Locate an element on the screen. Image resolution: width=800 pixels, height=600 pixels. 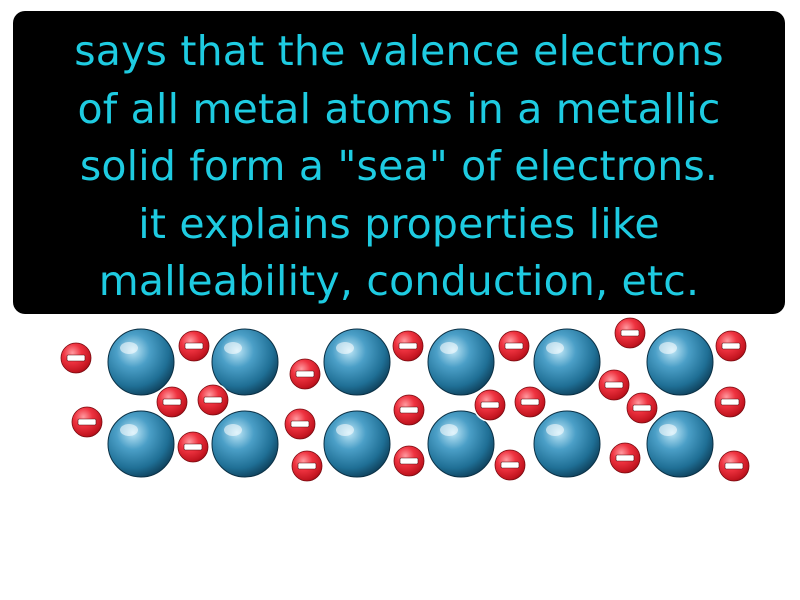
definition-line-3: solid form a "sea" of electrons. is located at coordinates (399, 166).